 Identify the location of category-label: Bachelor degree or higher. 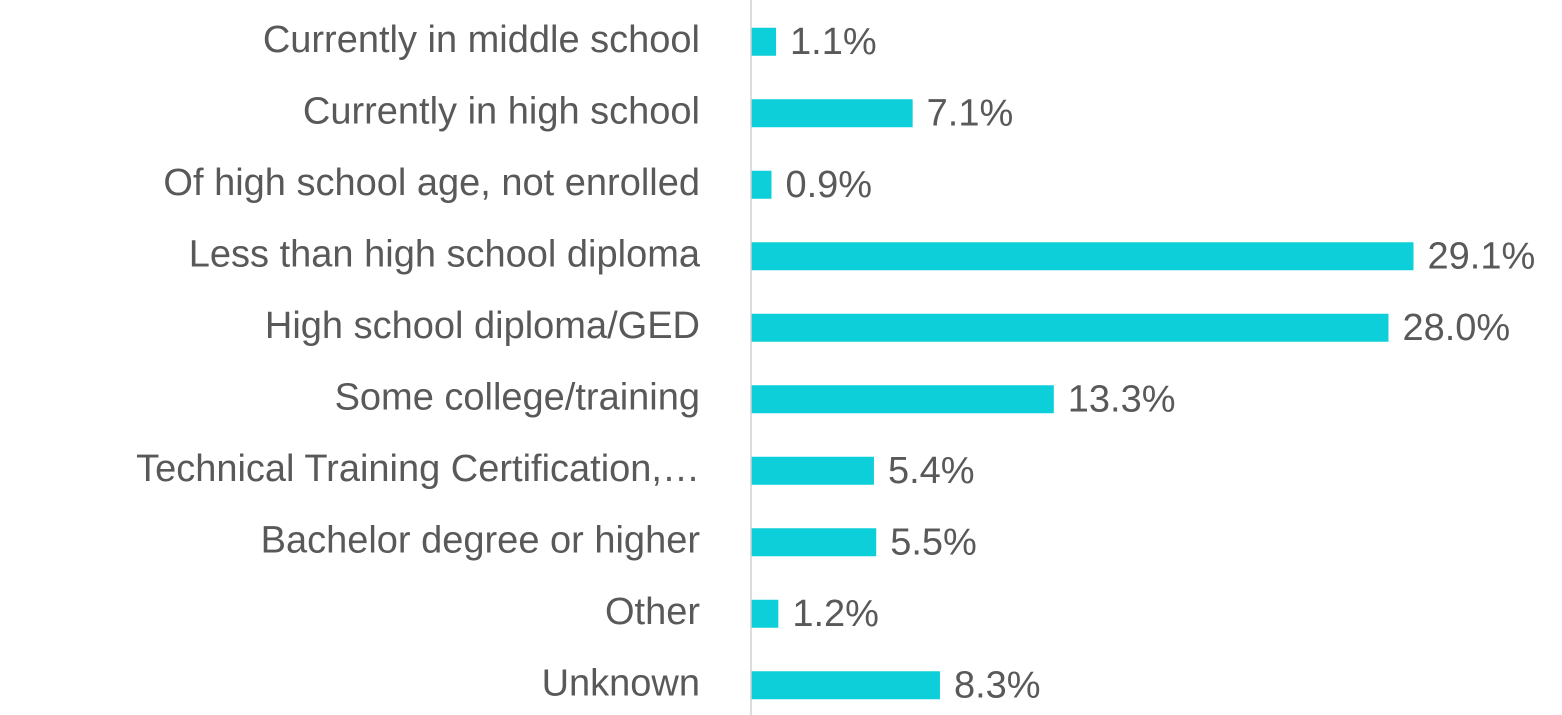
(481, 540).